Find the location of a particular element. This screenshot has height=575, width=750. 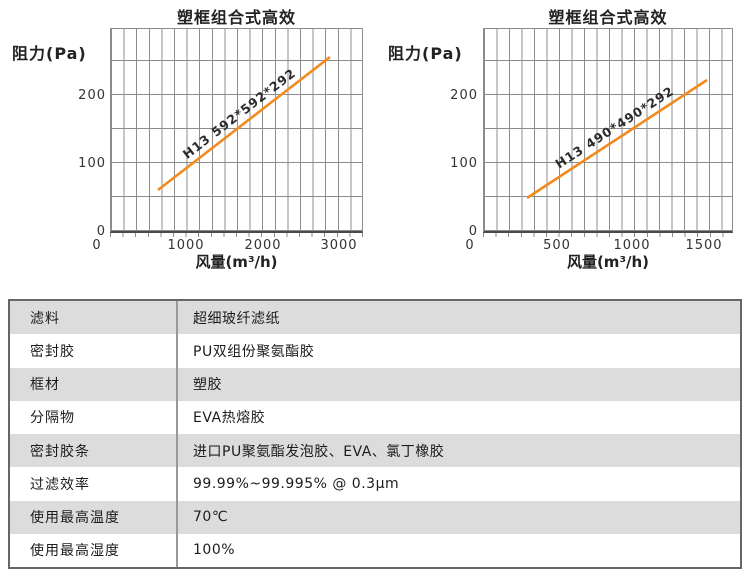

y-axis-label-right: 阻力(Pa) is located at coordinates (425, 53).